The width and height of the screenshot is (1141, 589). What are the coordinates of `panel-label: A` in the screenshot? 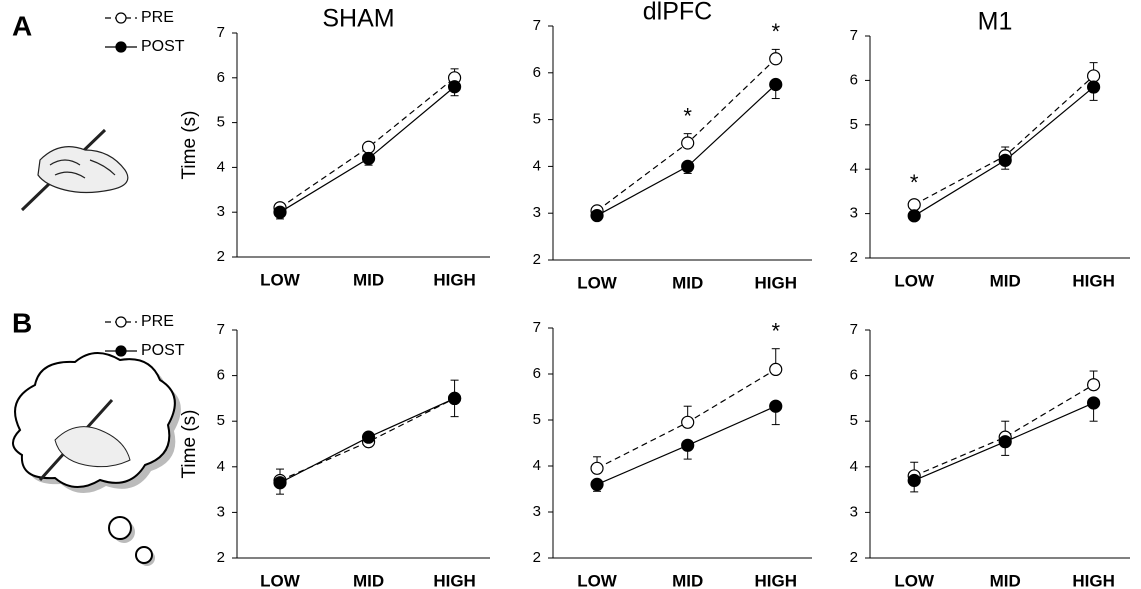 It's located at (22, 25).